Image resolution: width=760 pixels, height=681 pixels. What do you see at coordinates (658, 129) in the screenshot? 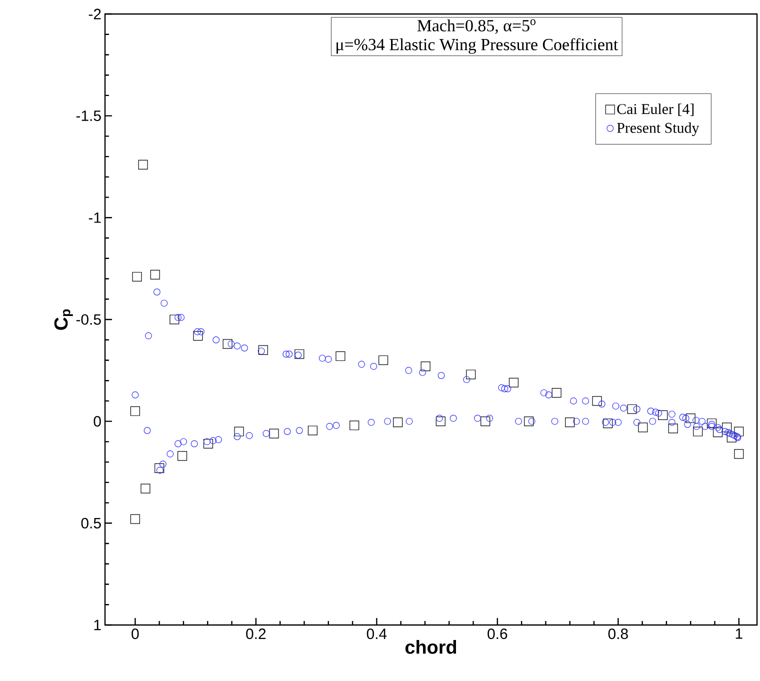
I see `legend-label: Present Study` at bounding box center [658, 129].